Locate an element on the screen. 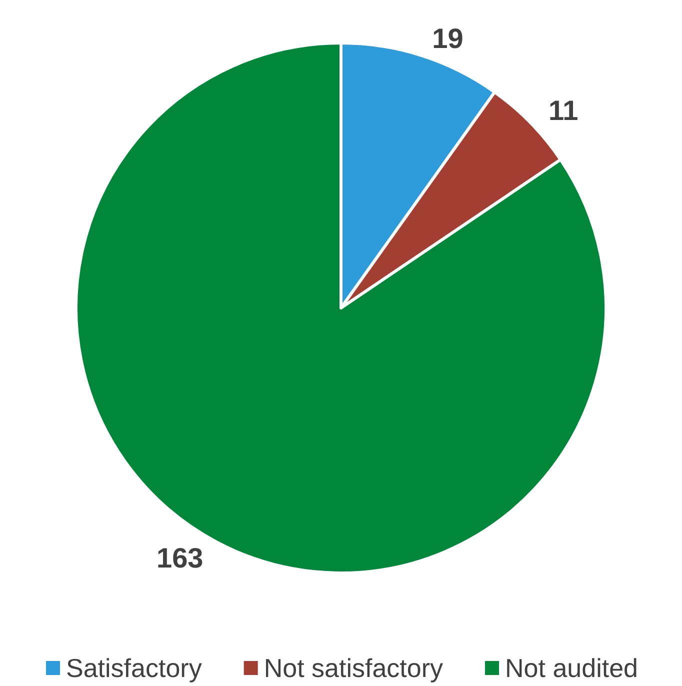  data-label: 163 is located at coordinates (180, 558).